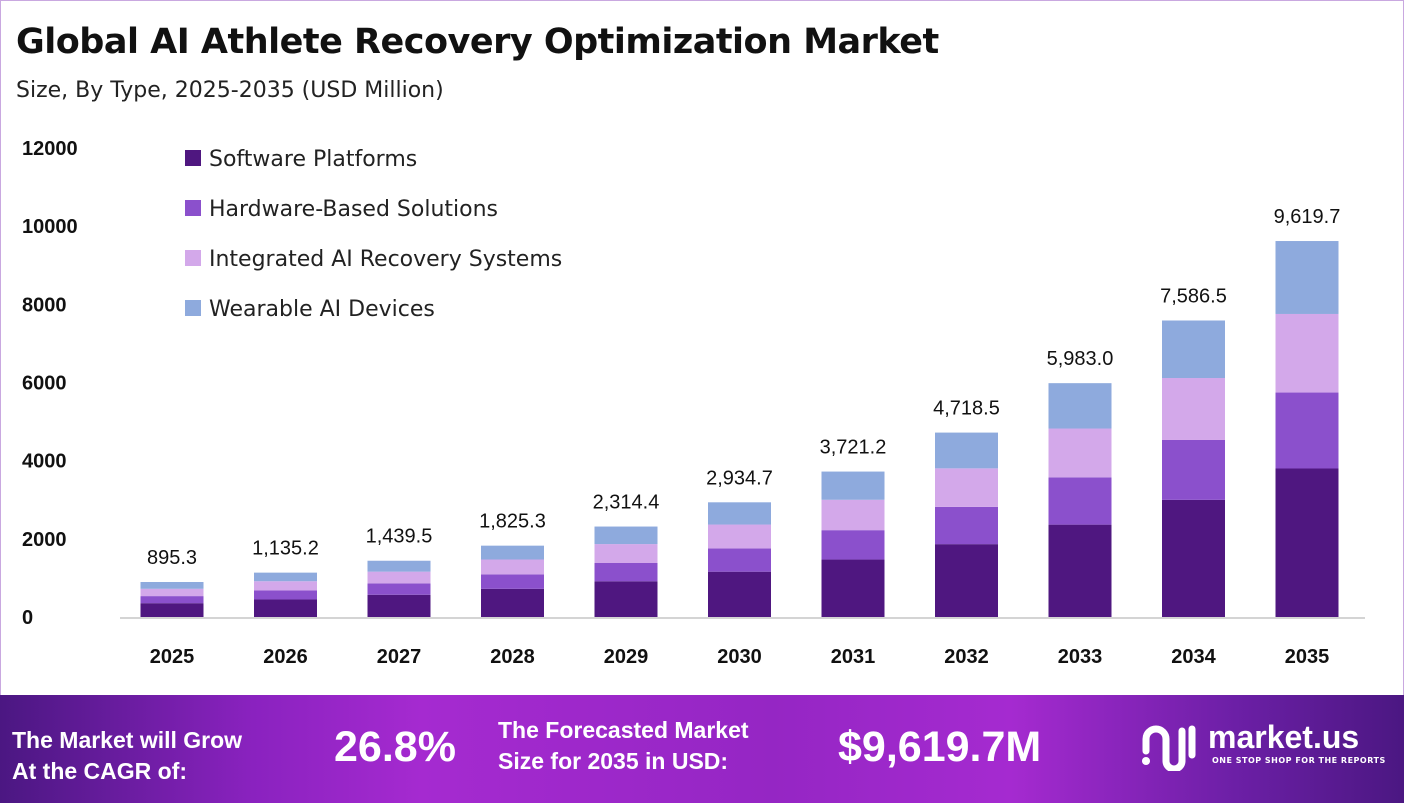  What do you see at coordinates (27, 618) in the screenshot?
I see `y-tick-label: 0` at bounding box center [27, 618].